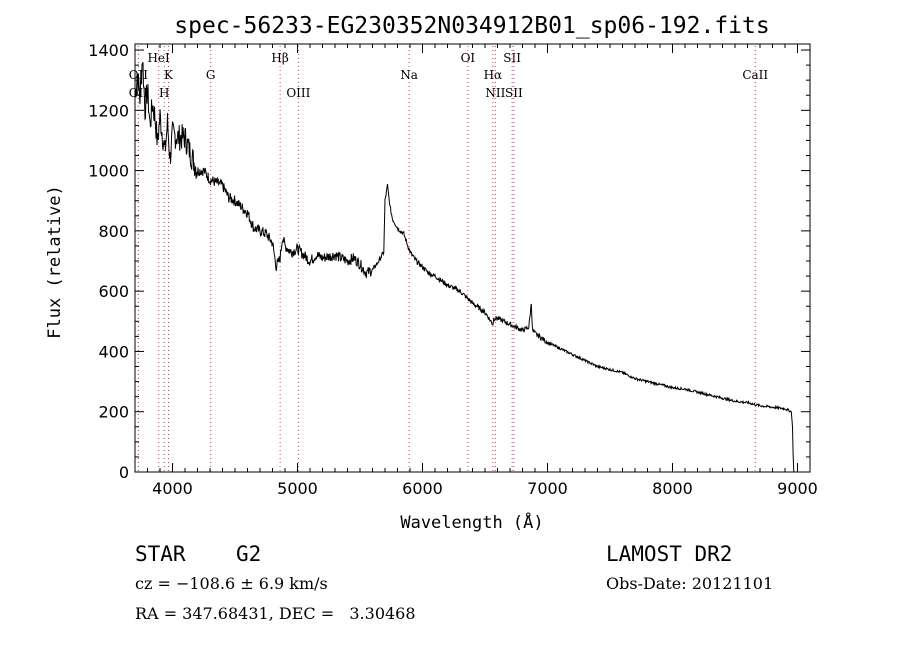 This screenshot has width=900, height=650. Describe the element at coordinates (422, 488) in the screenshot. I see `x-tick-label: 6000` at that location.